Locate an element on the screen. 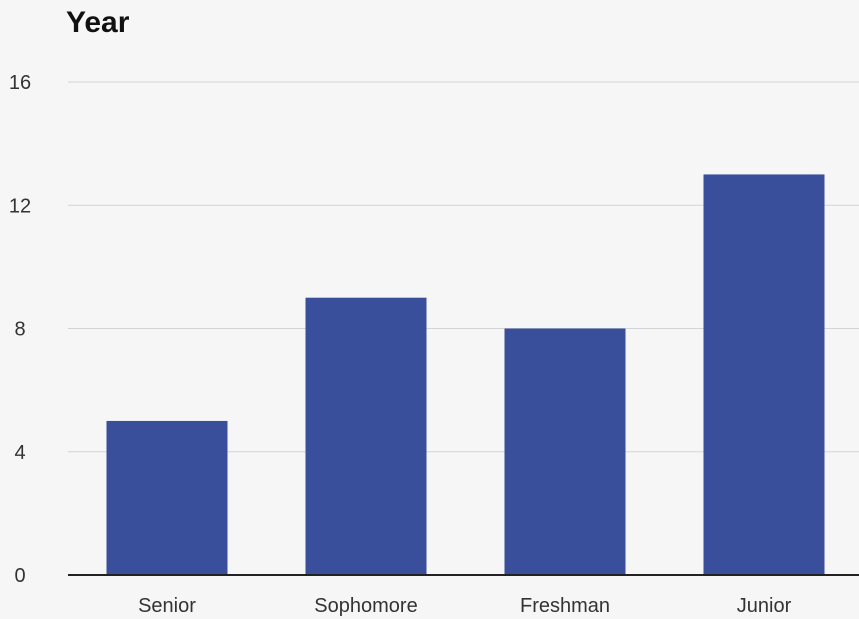 This screenshot has width=859, height=619. y-tick-labels: 0 4 8 12 16 is located at coordinates (20, 329).